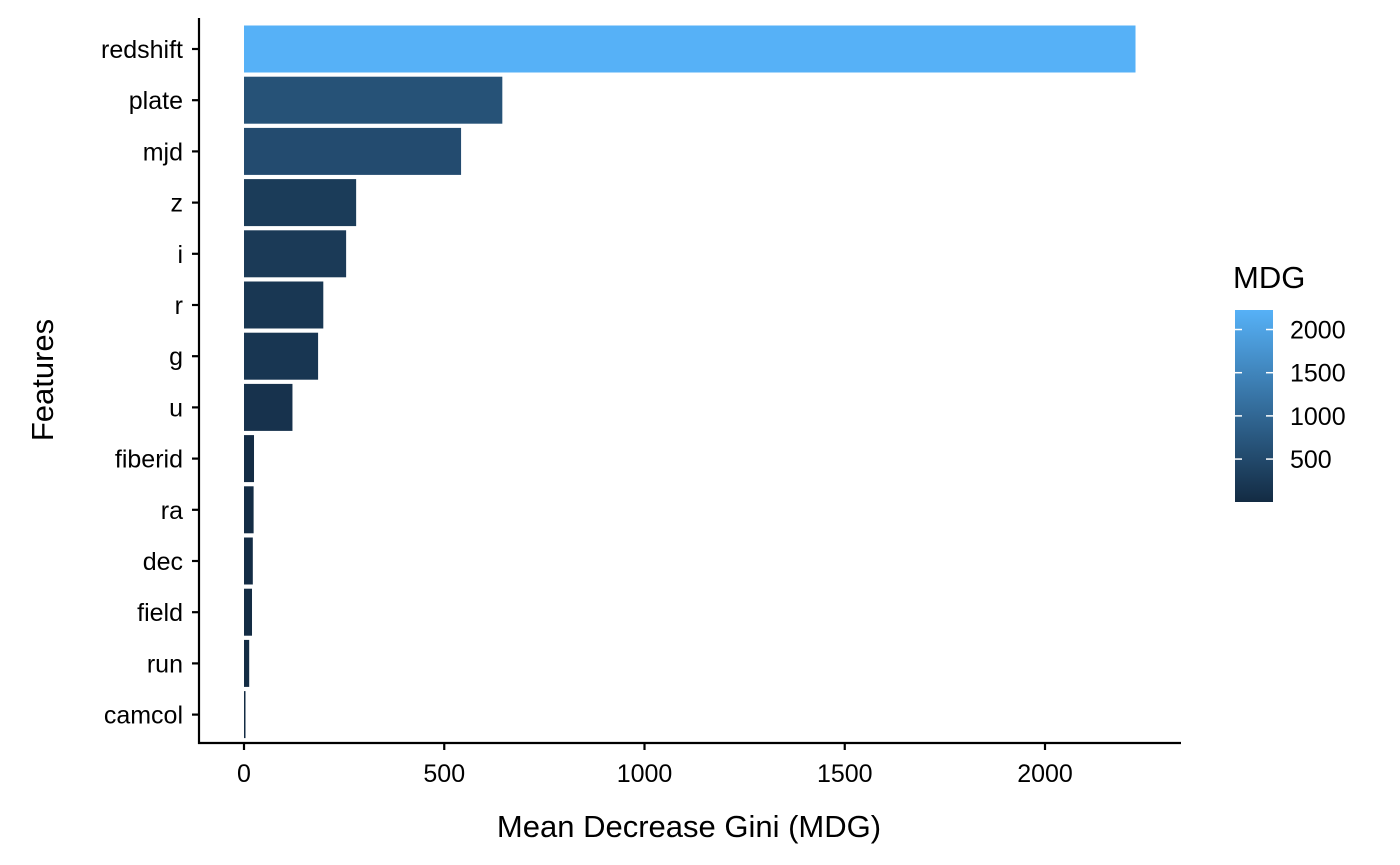 The width and height of the screenshot is (1400, 865). What do you see at coordinates (172, 511) in the screenshot?
I see `y-tick-label: ra` at bounding box center [172, 511].